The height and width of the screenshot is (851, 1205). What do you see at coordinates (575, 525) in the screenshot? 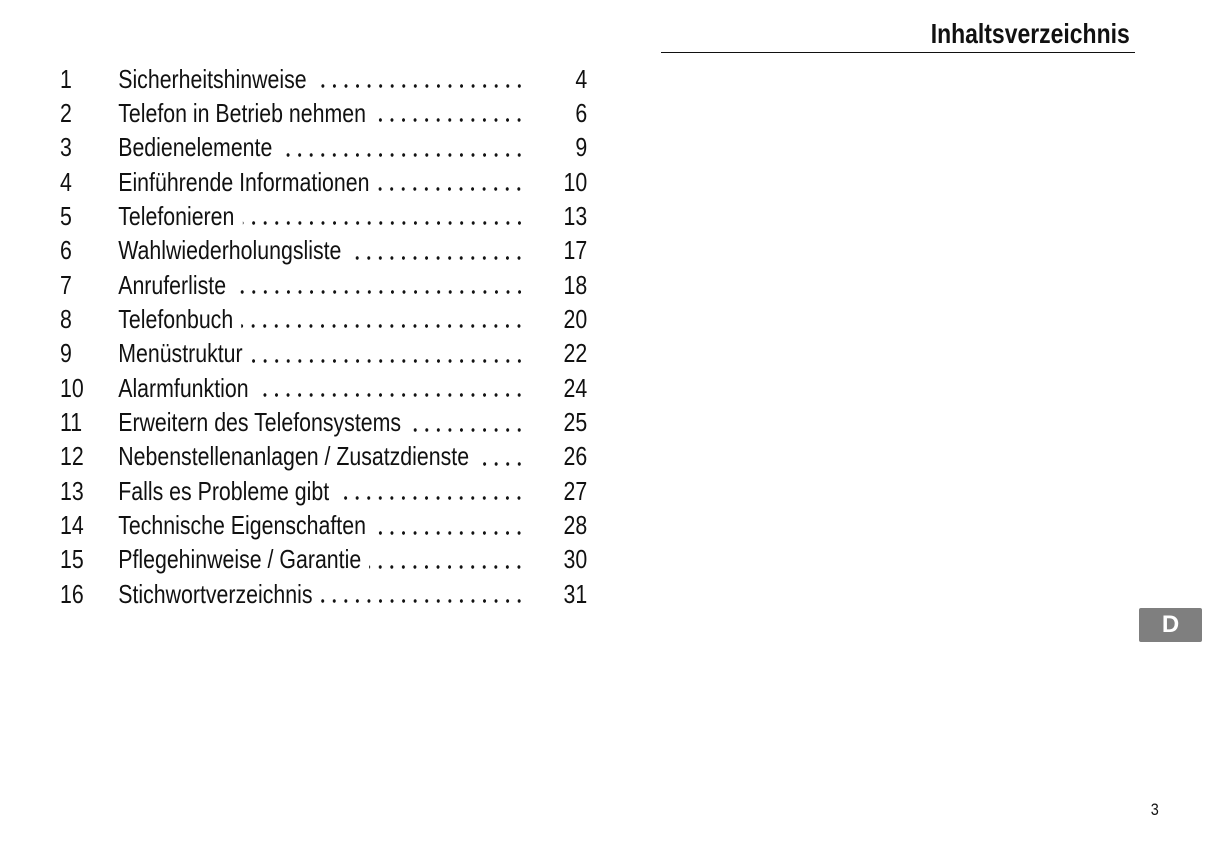
I see `toc-entry-page: 28` at bounding box center [575, 525].